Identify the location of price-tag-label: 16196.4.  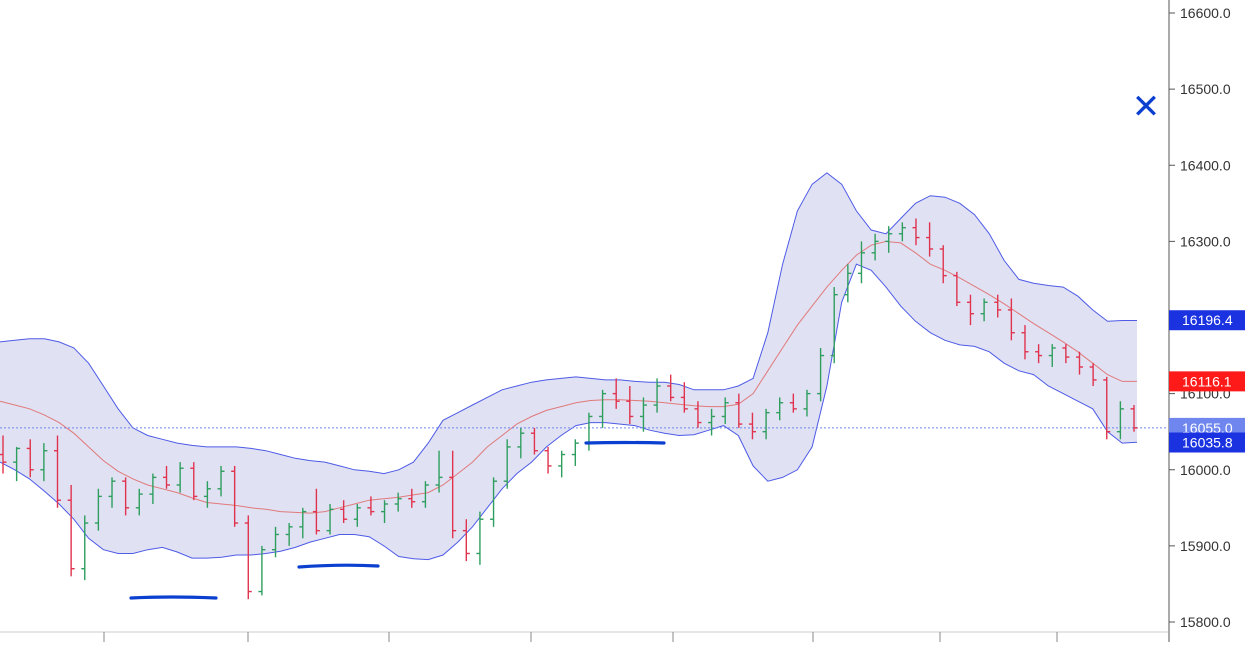
(1207, 320).